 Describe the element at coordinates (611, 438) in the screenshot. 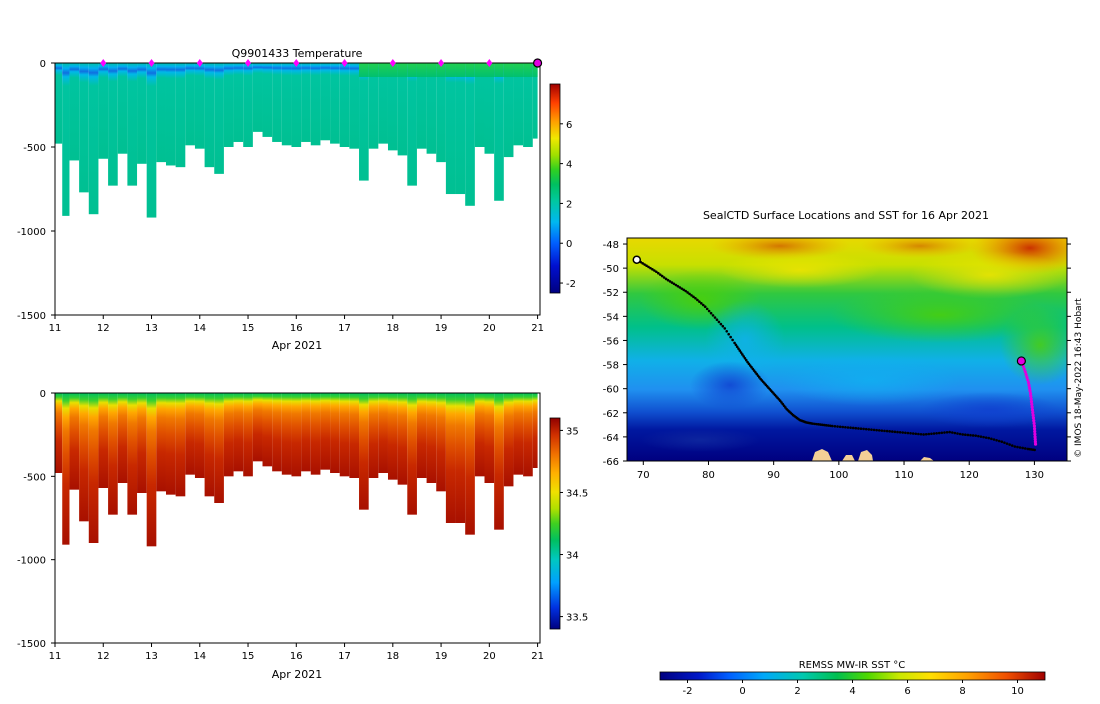

I see `lat-tick-label: -64` at that location.